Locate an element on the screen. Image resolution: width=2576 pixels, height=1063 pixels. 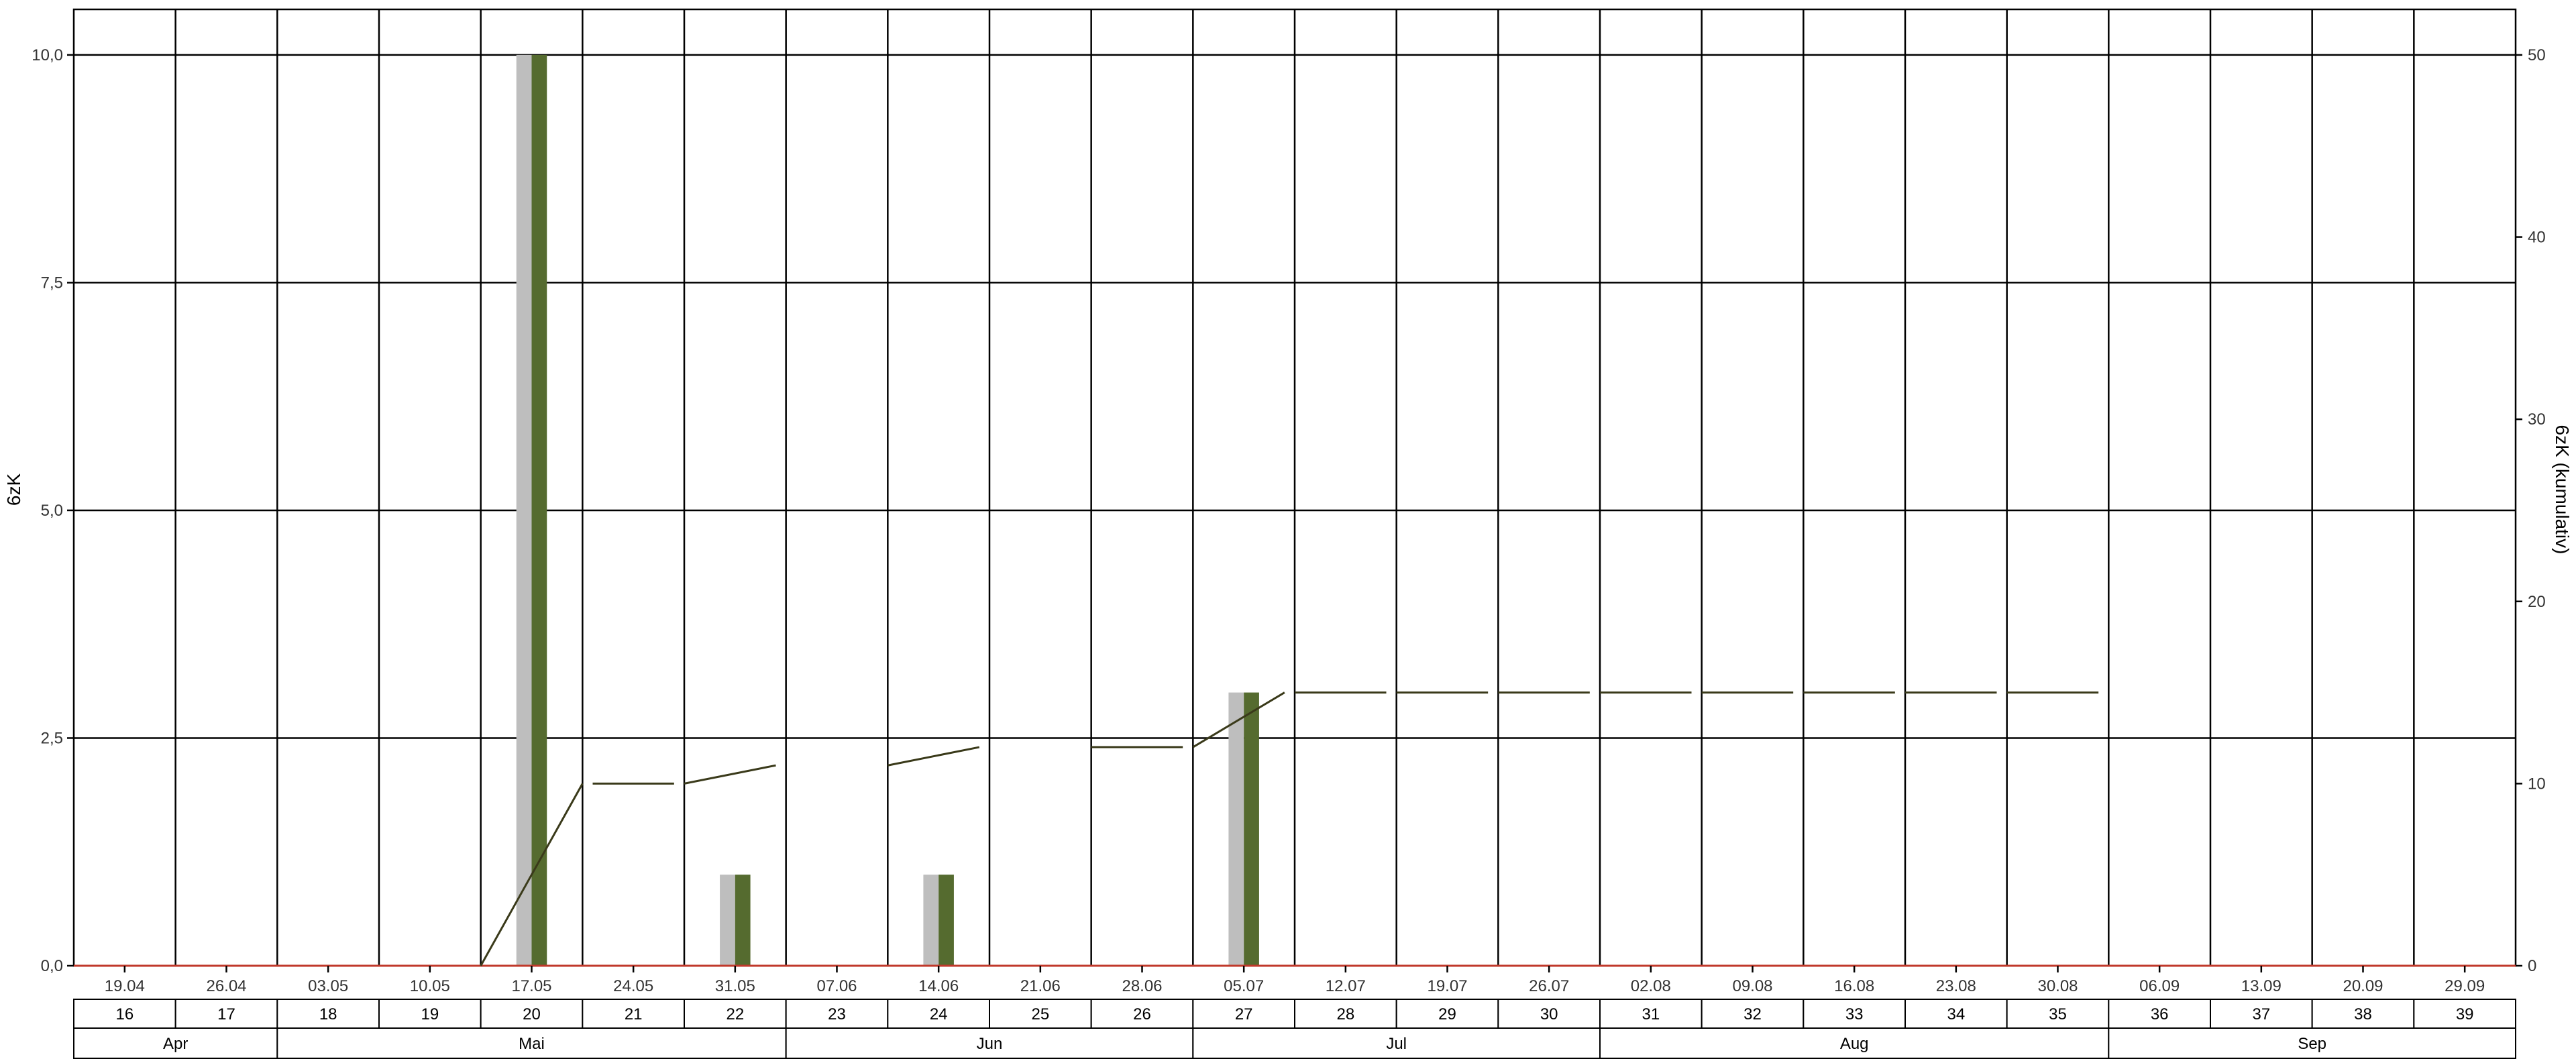
week-label: 29 is located at coordinates (1447, 1014).